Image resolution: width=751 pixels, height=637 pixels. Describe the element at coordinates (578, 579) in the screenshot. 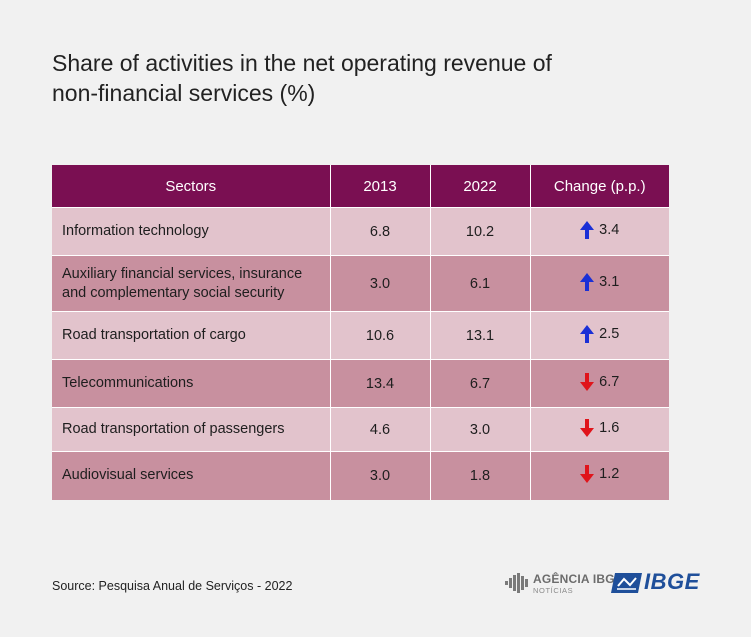

I see `agencia-ibge-brand-text: AGÊNCIA IBGE` at that location.